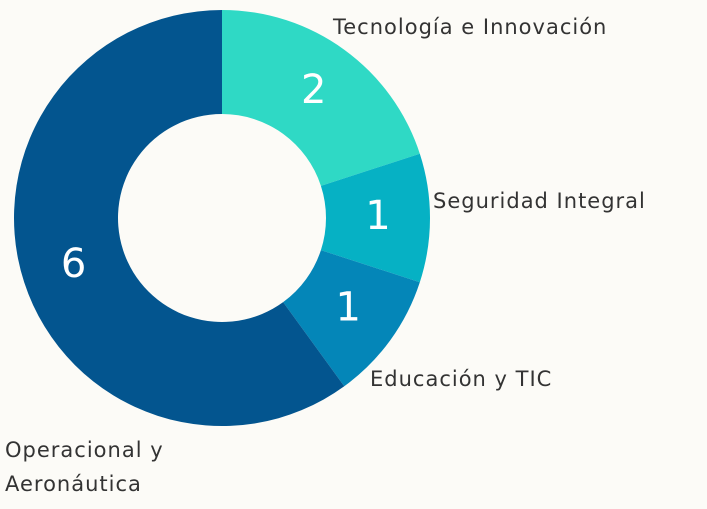 Image resolution: width=707 pixels, height=509 pixels. I want to click on category-label: Educación y TIC, so click(461, 379).